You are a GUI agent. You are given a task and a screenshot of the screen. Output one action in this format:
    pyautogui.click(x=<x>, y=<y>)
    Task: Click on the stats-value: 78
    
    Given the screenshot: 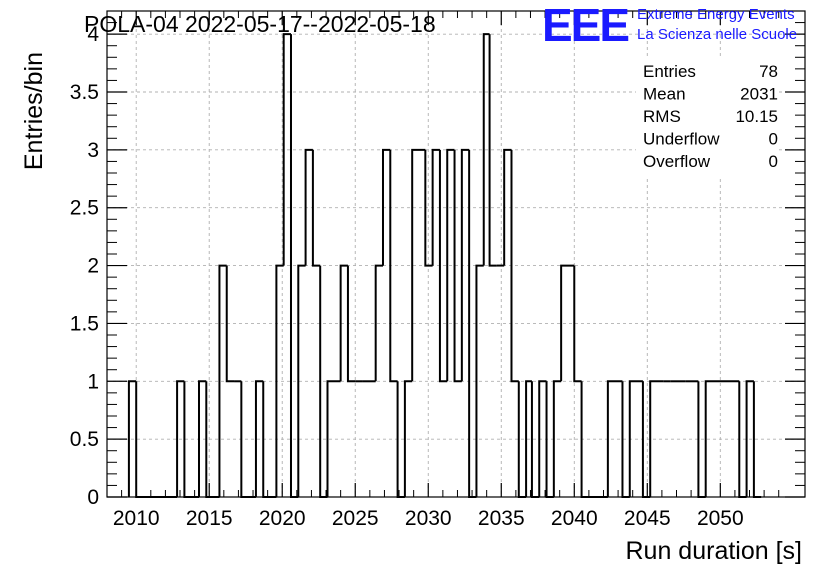 What is the action you would take?
    pyautogui.click(x=768, y=71)
    